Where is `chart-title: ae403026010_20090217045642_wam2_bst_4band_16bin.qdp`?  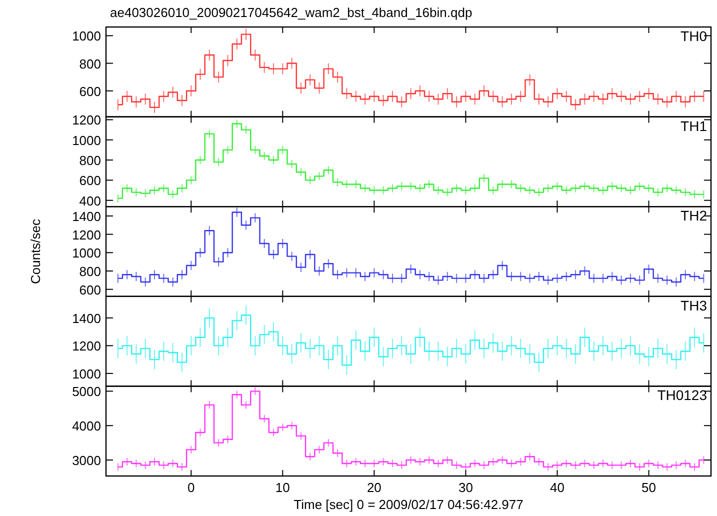
chart-title: ae403026010_20090217045642_wam2_bst_4band_16bin.qdp is located at coordinates (291, 12).